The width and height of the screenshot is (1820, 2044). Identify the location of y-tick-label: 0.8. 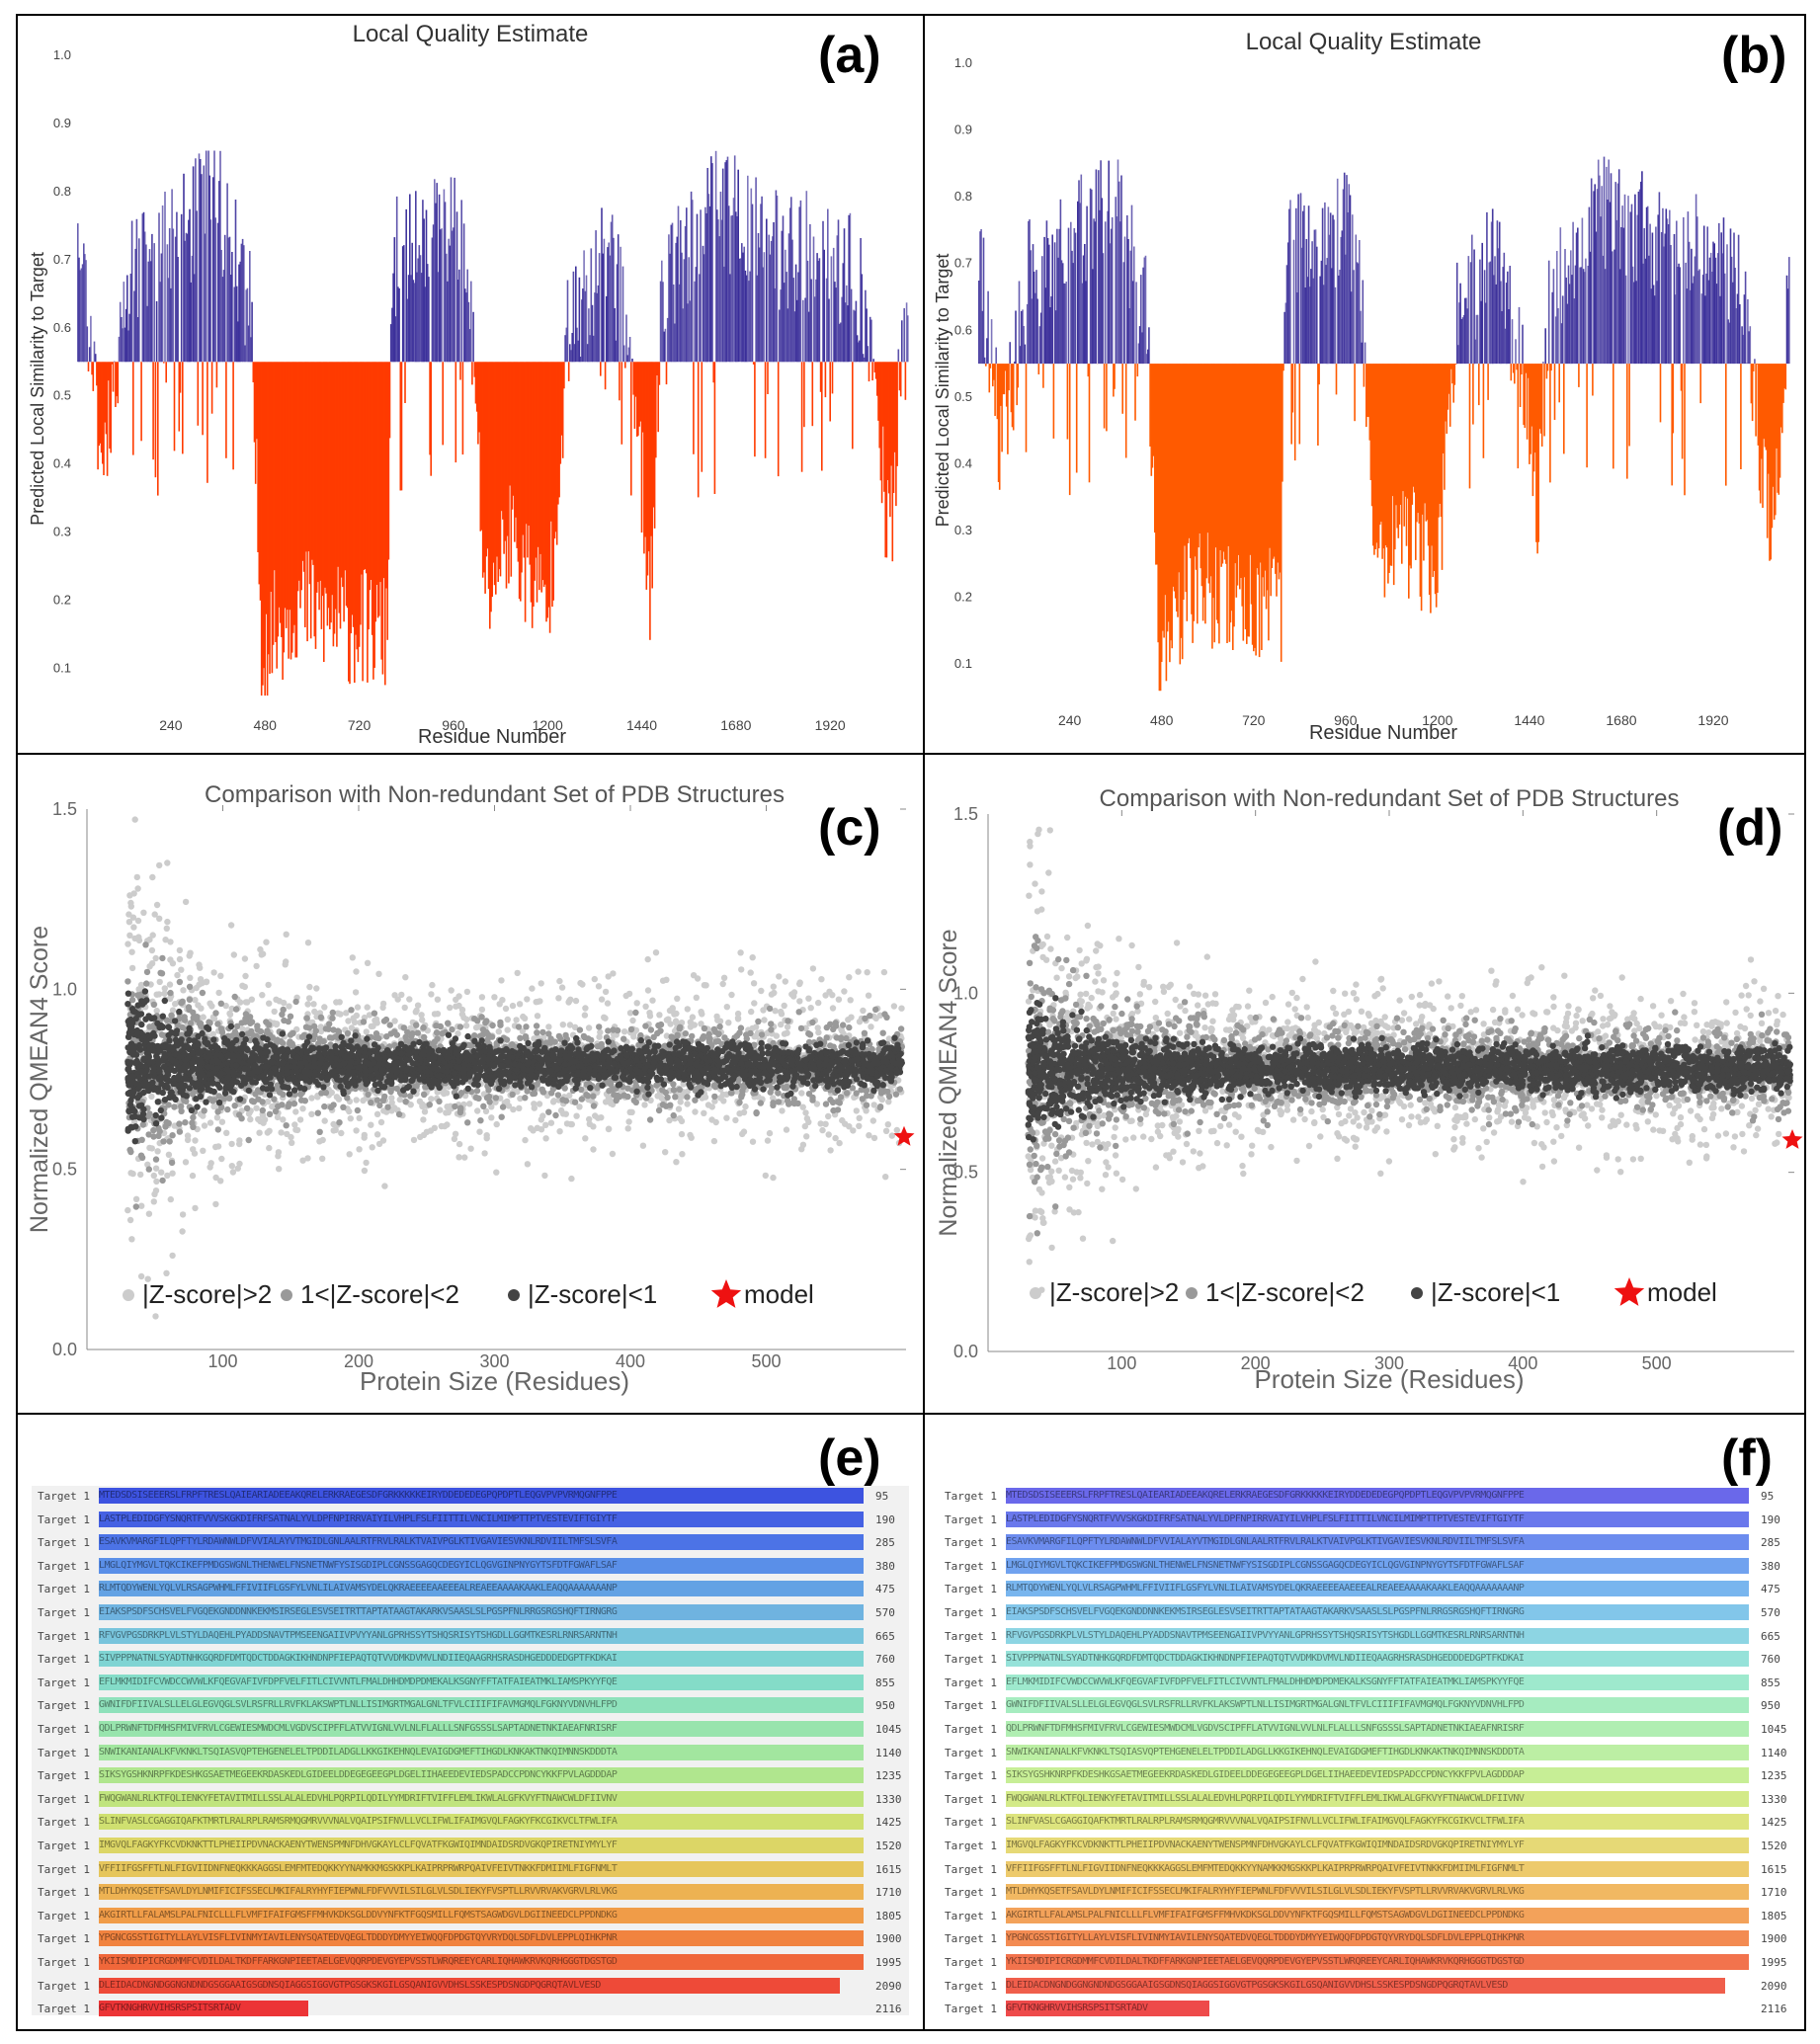
(62, 192).